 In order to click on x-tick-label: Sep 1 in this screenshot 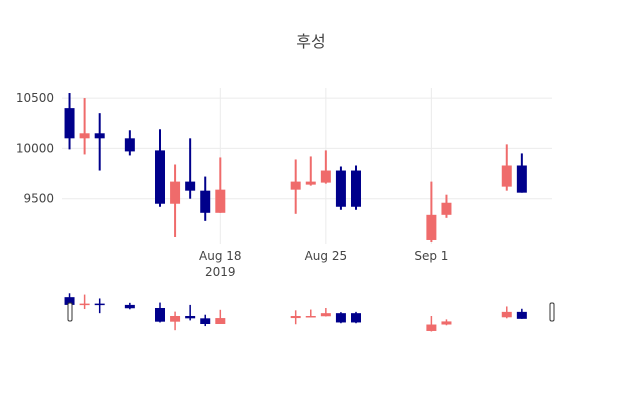, I will do `click(431, 256)`.